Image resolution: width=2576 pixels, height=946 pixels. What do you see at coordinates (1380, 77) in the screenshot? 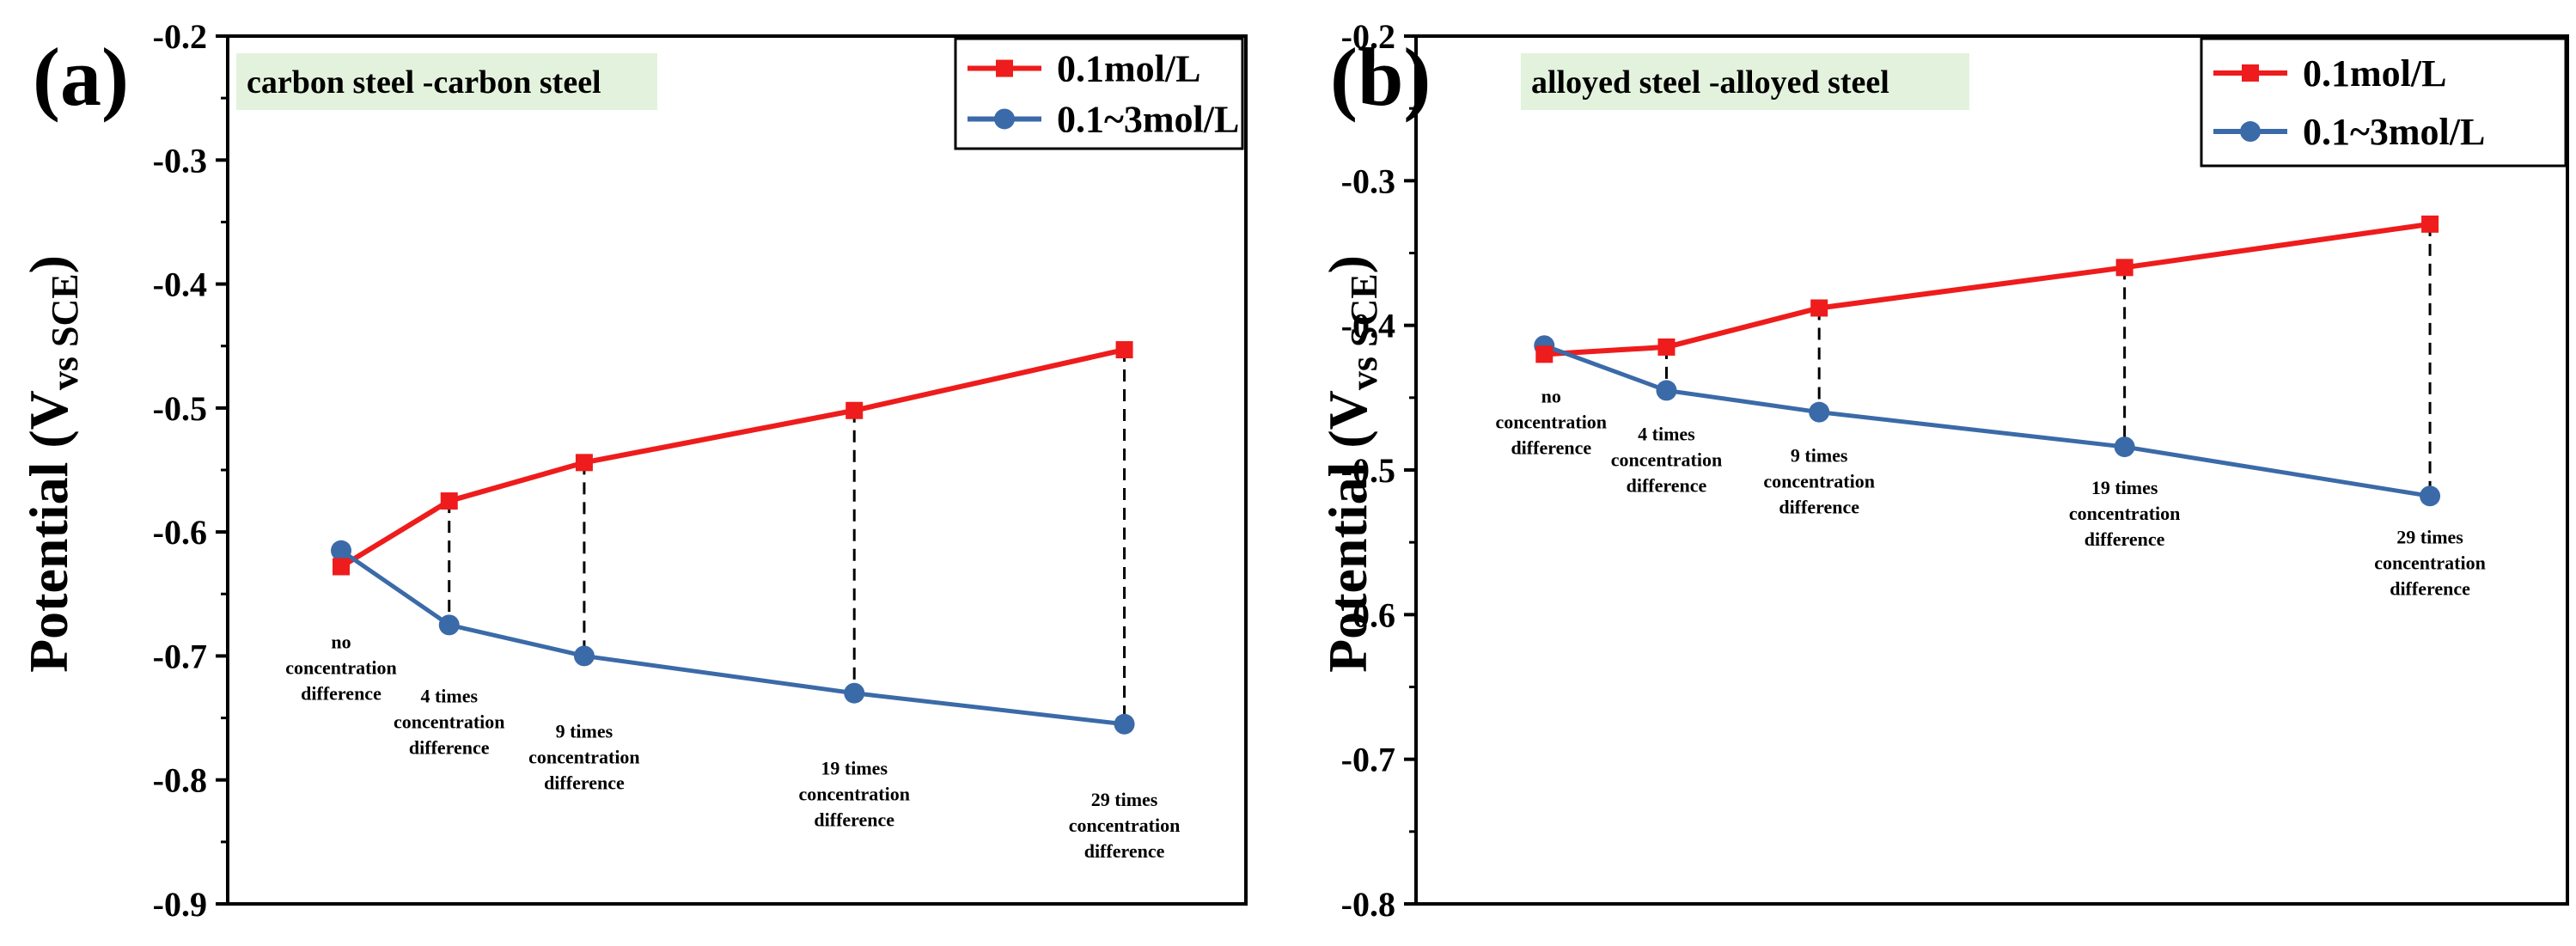
I see `panel-label: (b)` at bounding box center [1380, 77].